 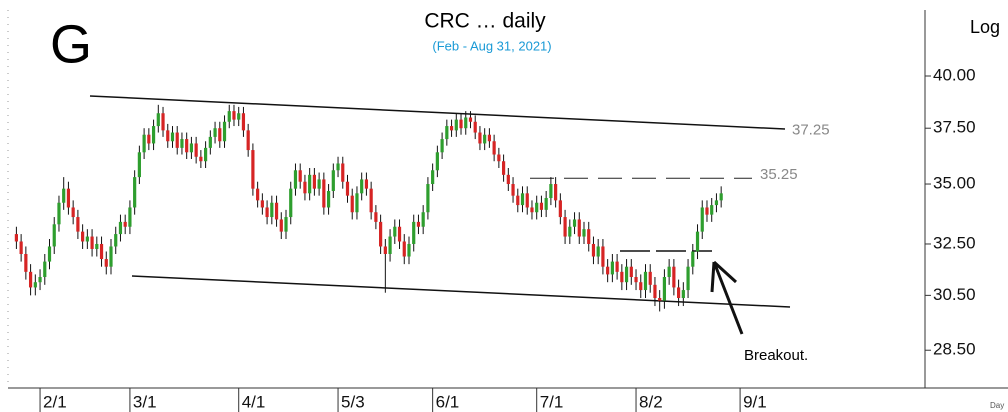 I want to click on x-tick-label: 8/2, so click(x=651, y=401).